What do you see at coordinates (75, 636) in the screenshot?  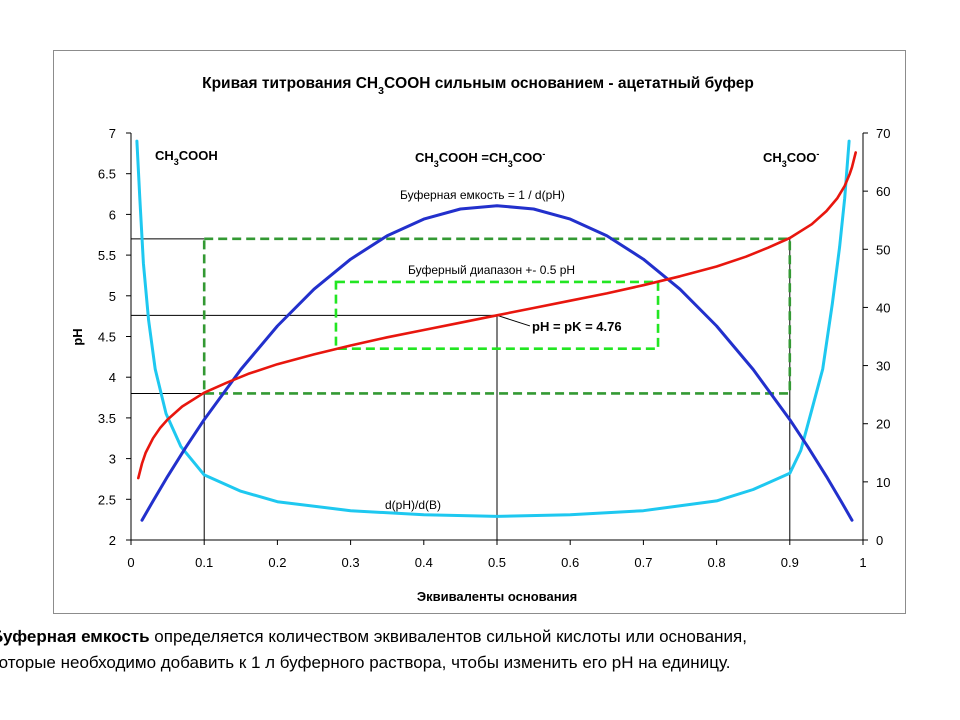 I see `note-term: Буферная емкость` at bounding box center [75, 636].